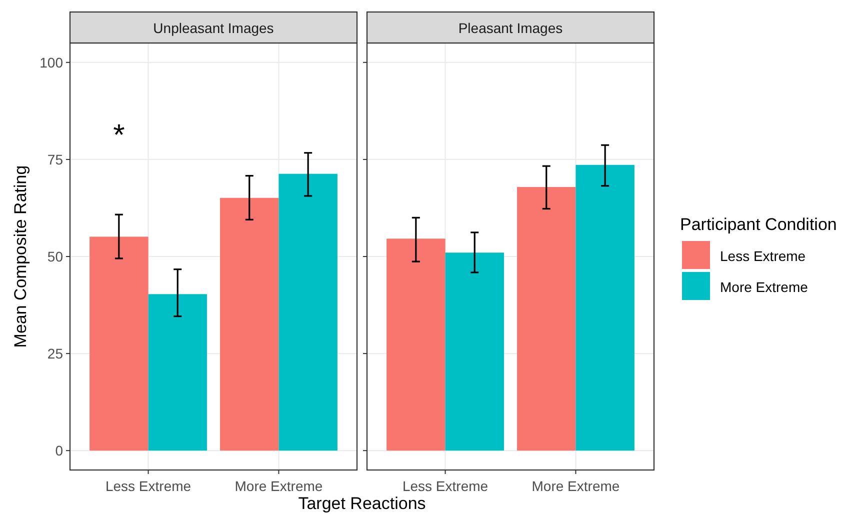  What do you see at coordinates (764, 287) in the screenshot?
I see `legend-label: More Extreme` at bounding box center [764, 287].